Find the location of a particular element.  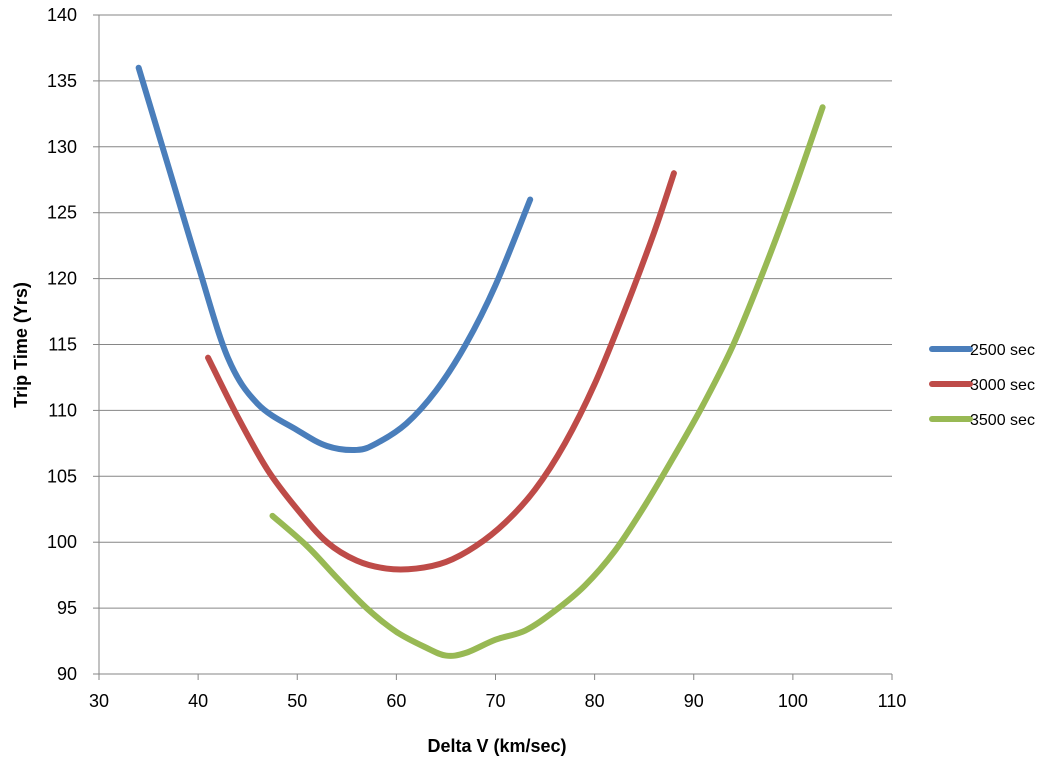

y-tick-label: 110 is located at coordinates (62, 410).